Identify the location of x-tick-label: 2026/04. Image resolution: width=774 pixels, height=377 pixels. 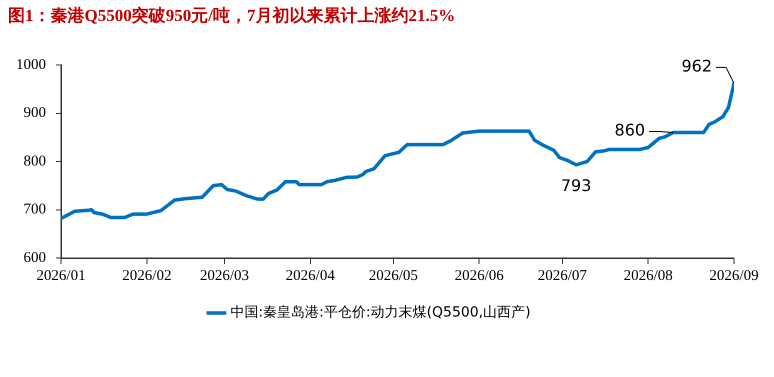
(311, 276).